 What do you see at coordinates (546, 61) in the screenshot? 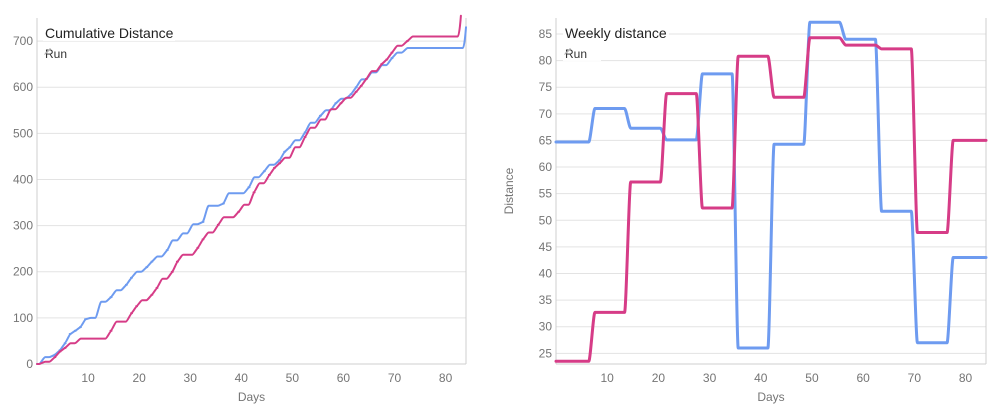
I see `y-tick-label: 80` at bounding box center [546, 61].